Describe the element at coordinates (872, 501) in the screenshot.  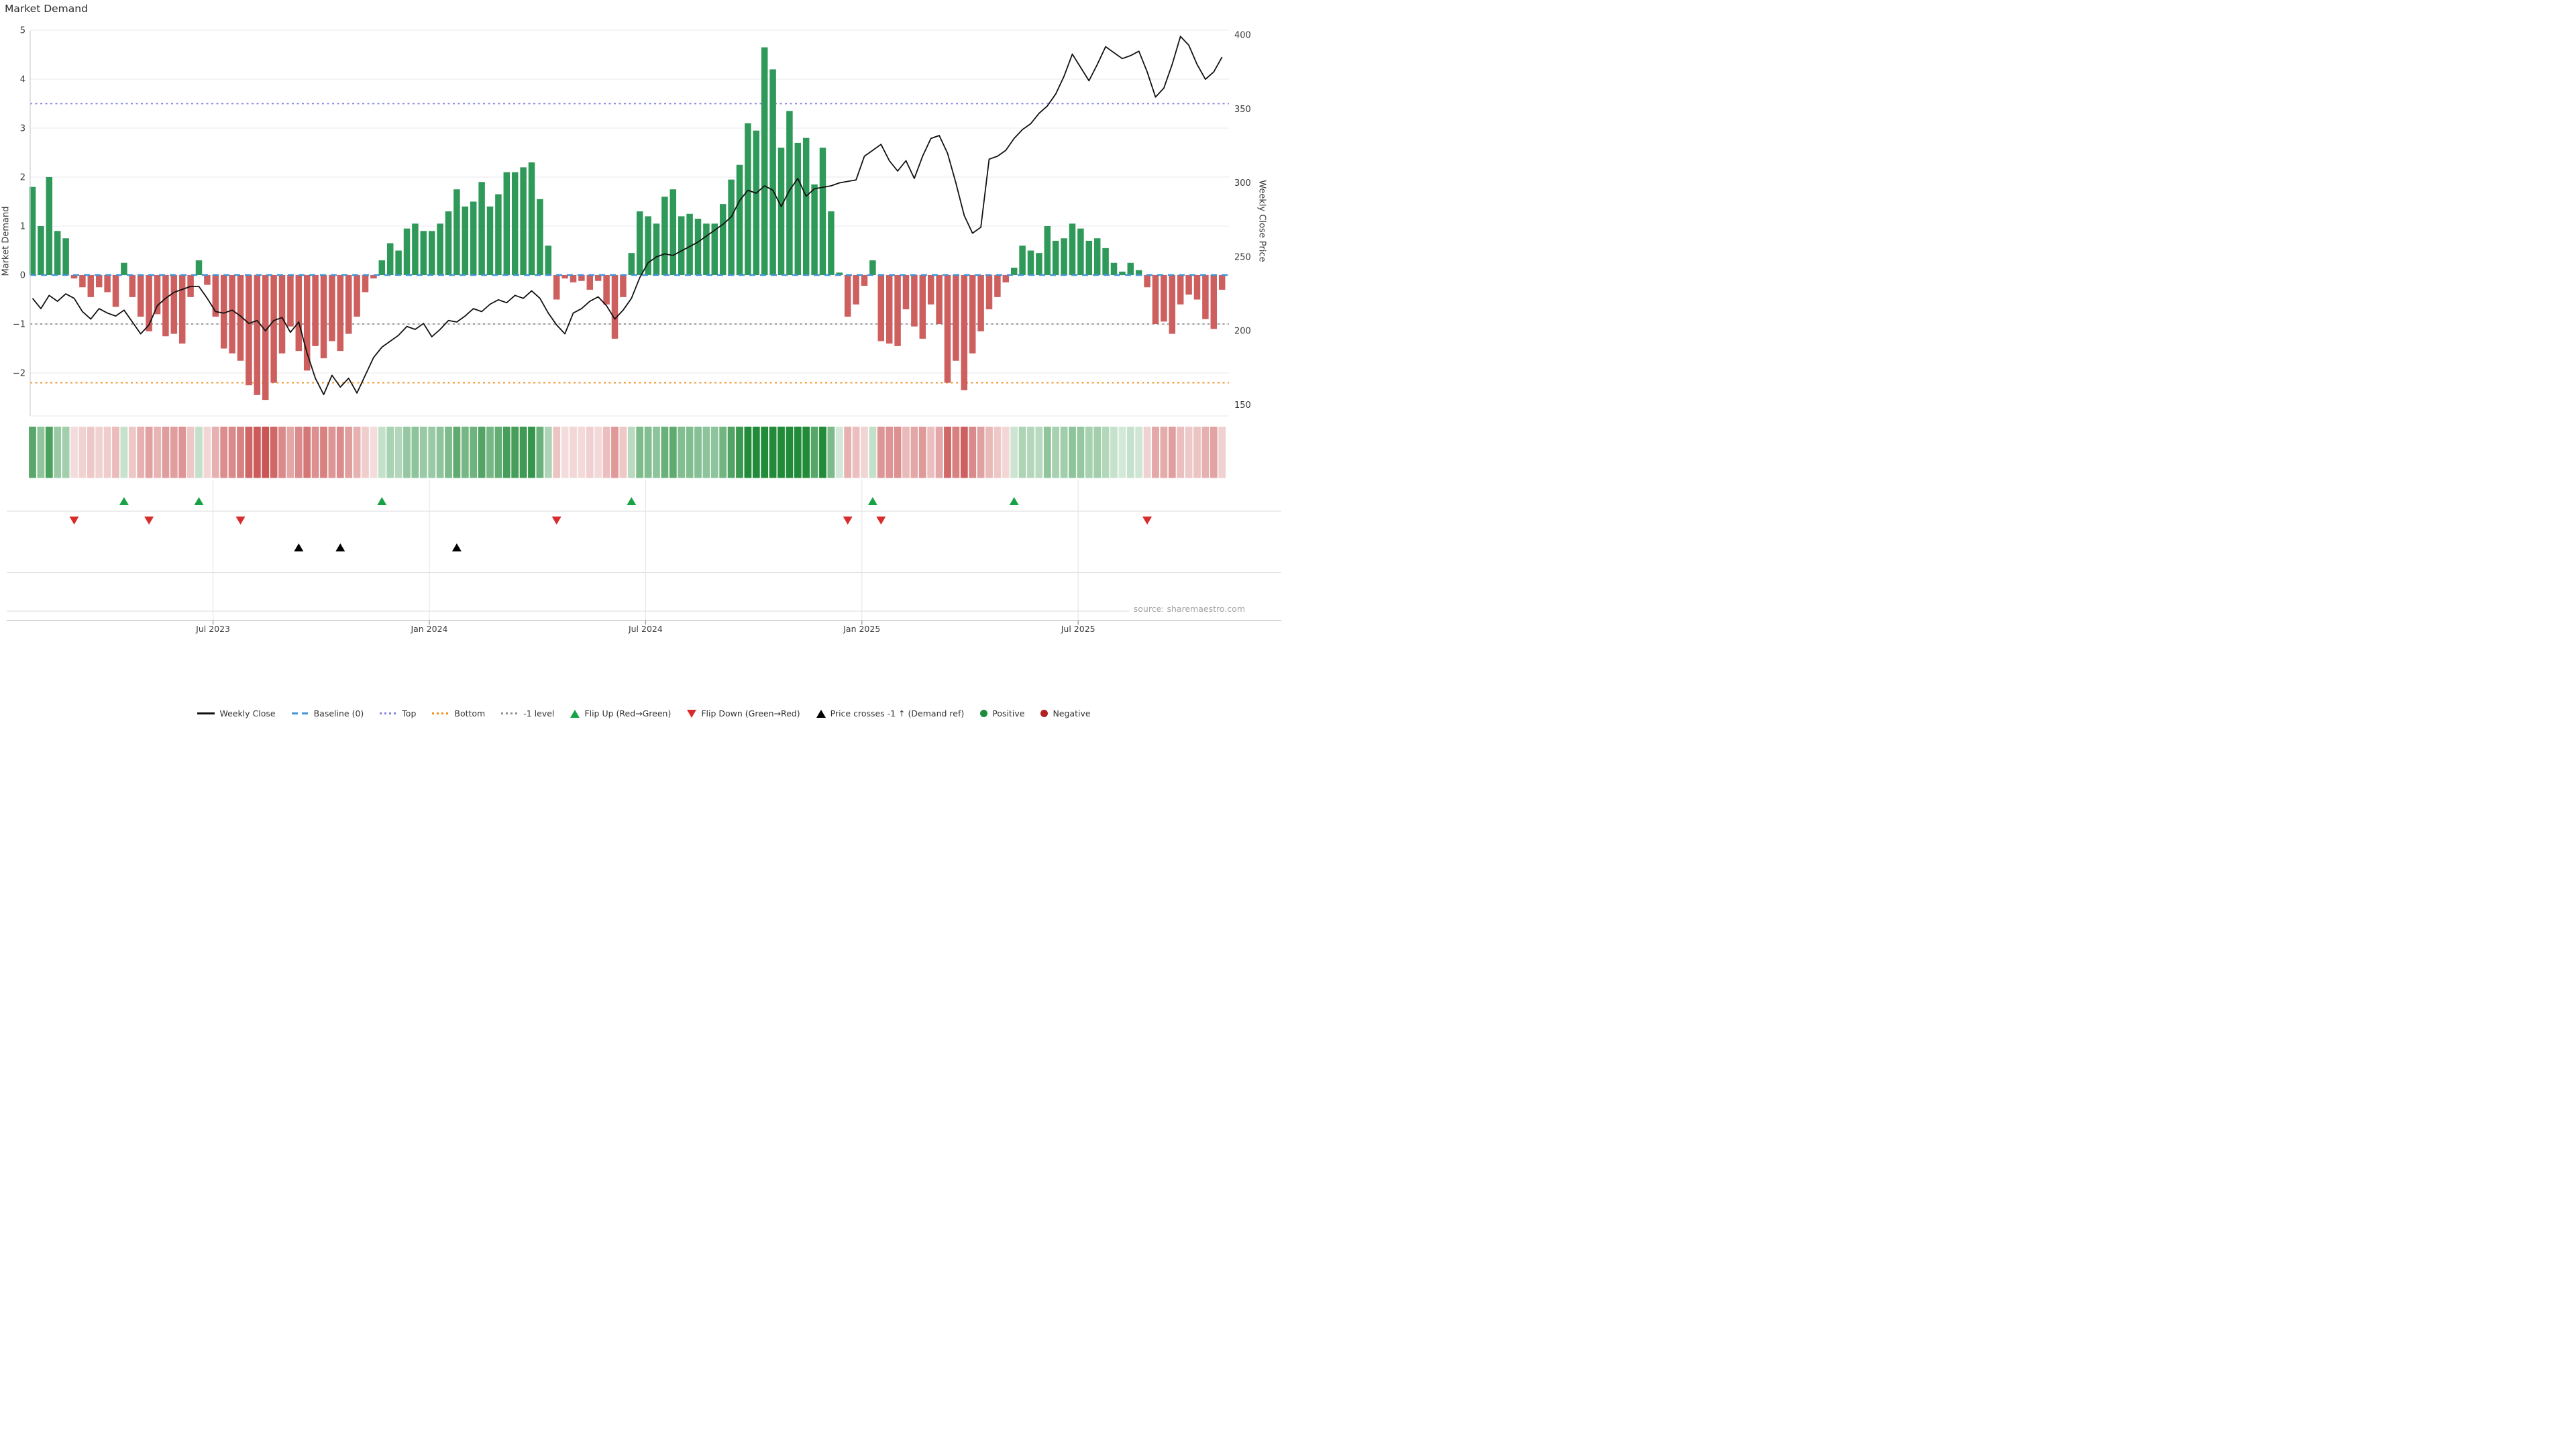
I see `flip-up-marker` at that location.